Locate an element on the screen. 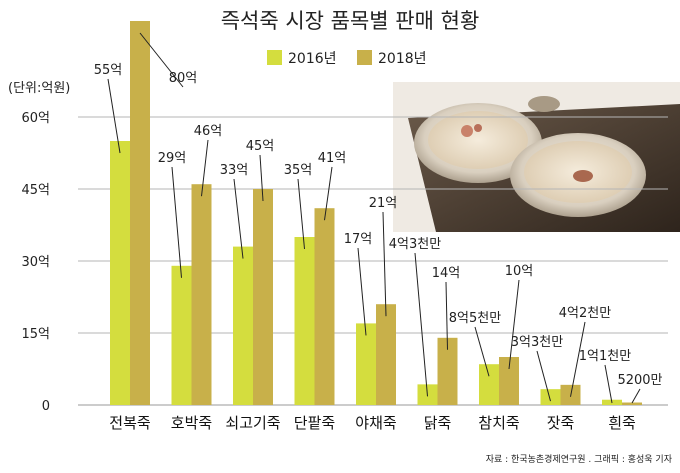 The height and width of the screenshot is (473, 680). data-label-2018년-잣죽: 4억2천만 is located at coordinates (585, 313).